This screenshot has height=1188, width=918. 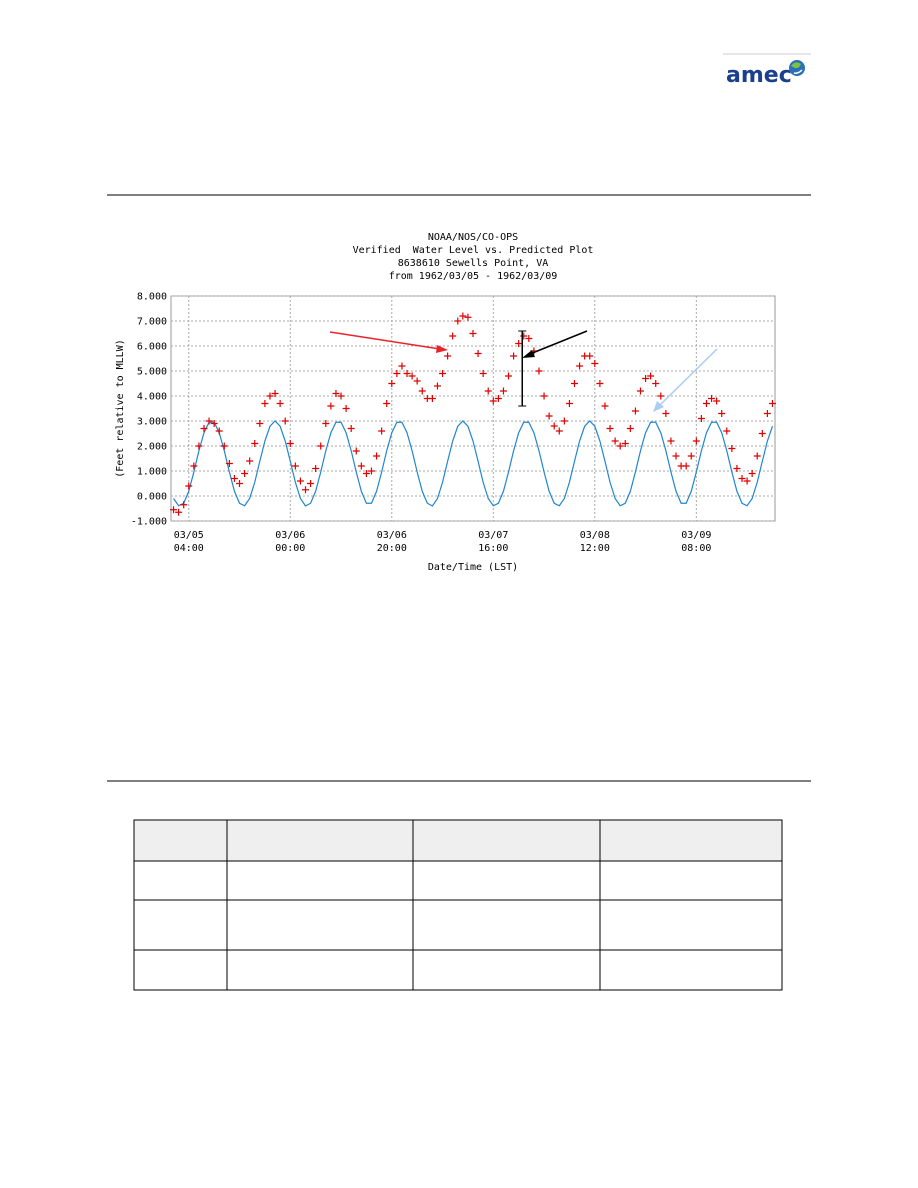 What do you see at coordinates (152, 322) in the screenshot?
I see `y-tick-label: 7.000` at bounding box center [152, 322].